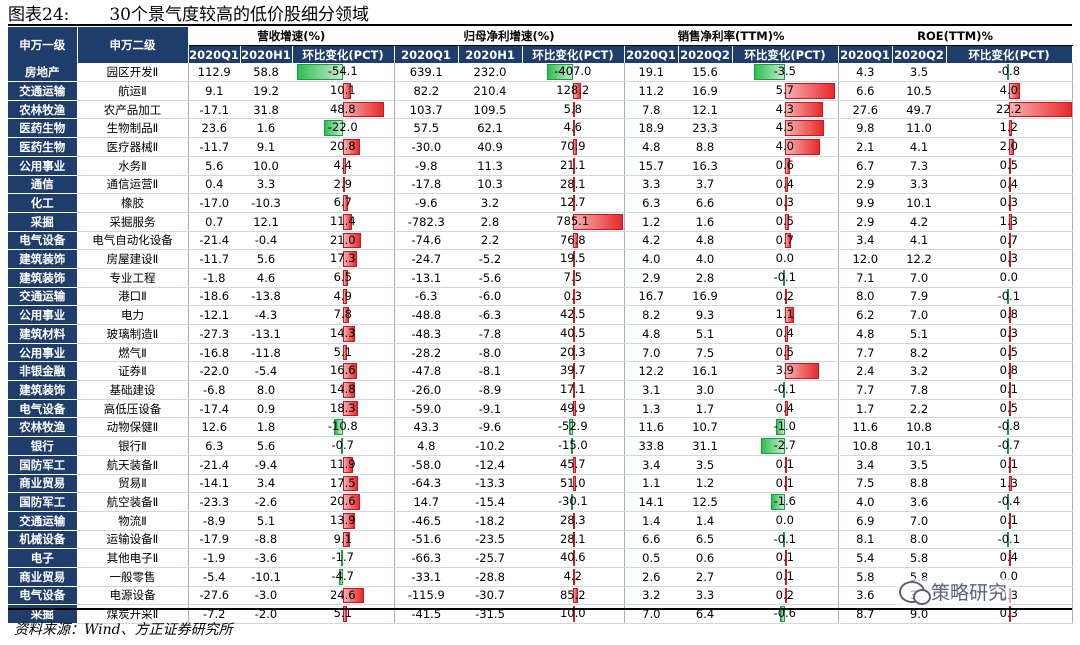 The width and height of the screenshot is (1080, 645). Describe the element at coordinates (214, 166) in the screenshot. I see `rev-value-cell: 5.6` at that location.